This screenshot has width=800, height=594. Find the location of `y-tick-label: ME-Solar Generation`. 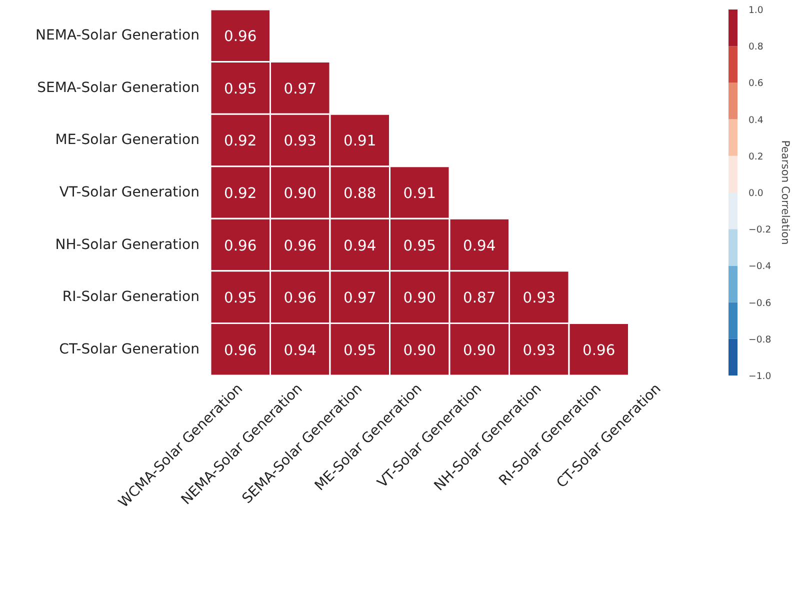

y-tick-label: ME-Solar Generation is located at coordinates (127, 140).